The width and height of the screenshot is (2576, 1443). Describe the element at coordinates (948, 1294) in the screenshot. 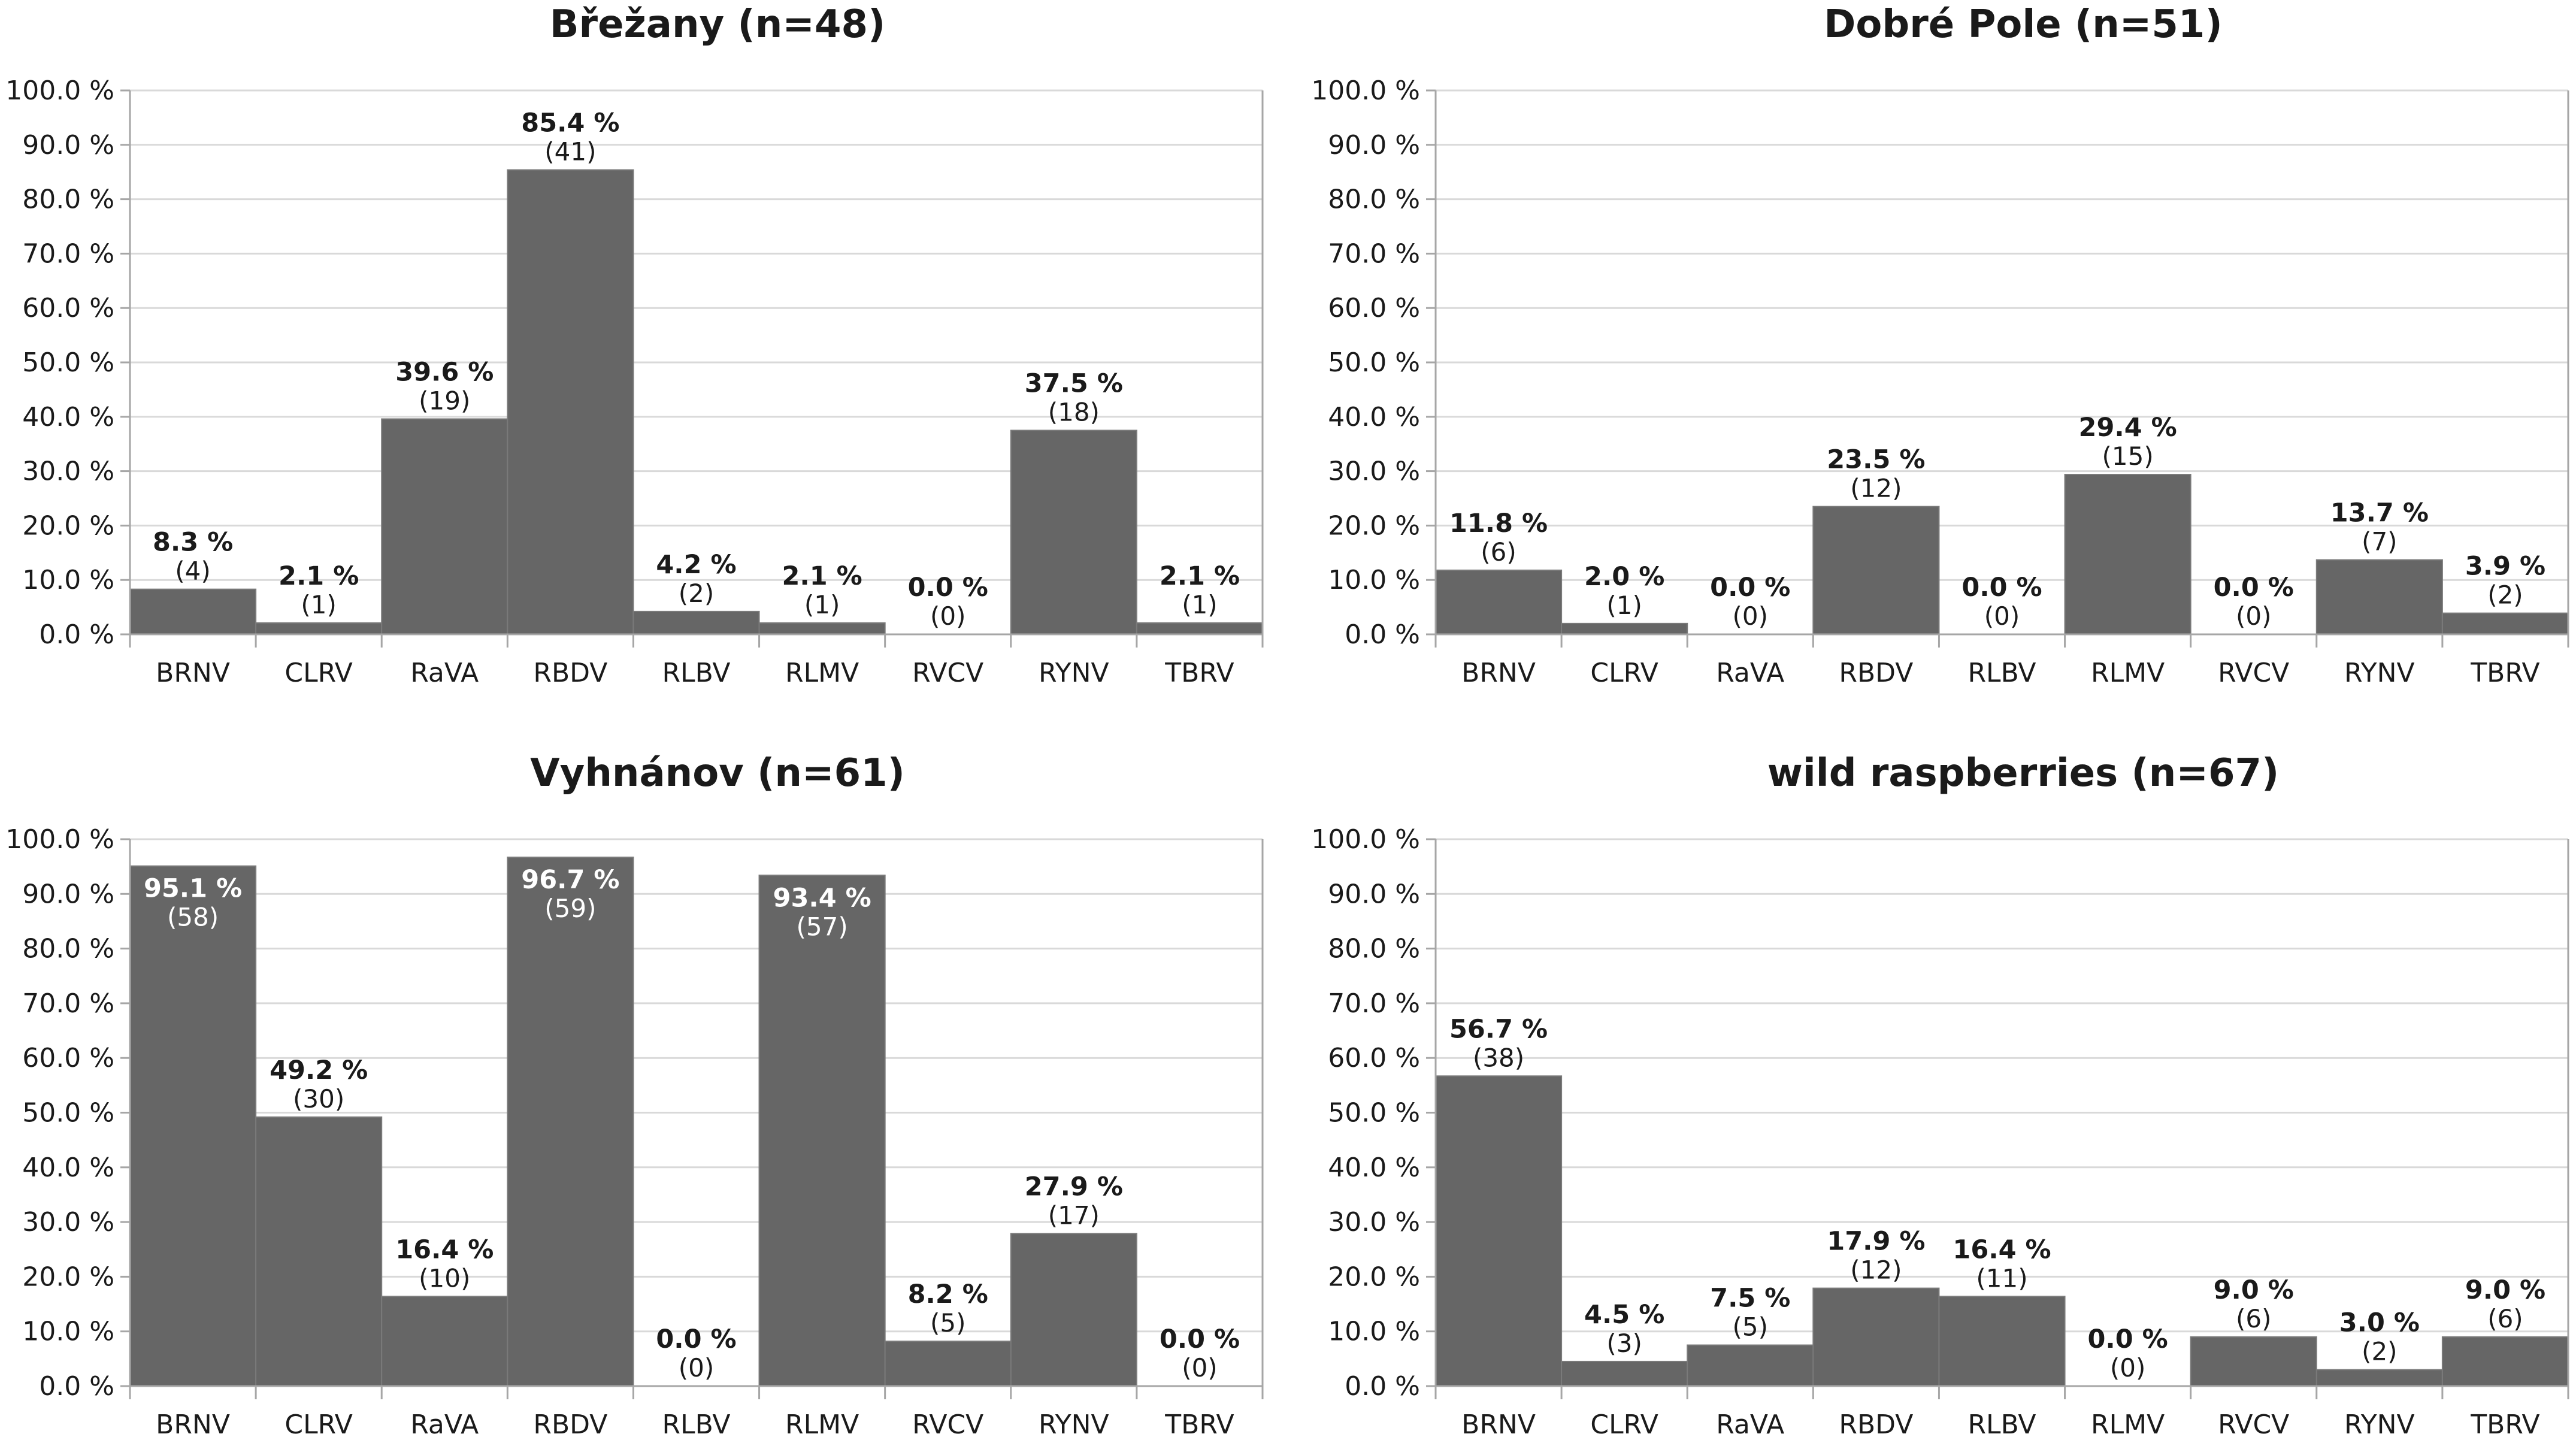

I see `data-label-percent: 8.2 %` at that location.